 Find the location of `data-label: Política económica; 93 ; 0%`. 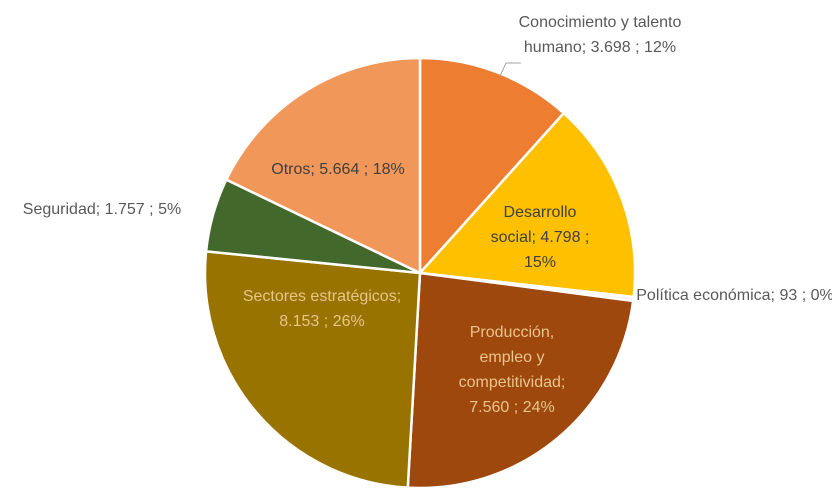

data-label: Política económica; 93 ; 0% is located at coordinates (733, 295).